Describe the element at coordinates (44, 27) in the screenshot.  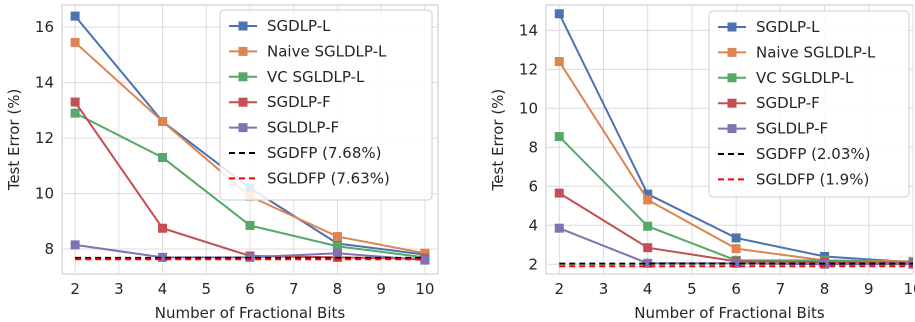
I see `y-tick-label: 16` at that location.